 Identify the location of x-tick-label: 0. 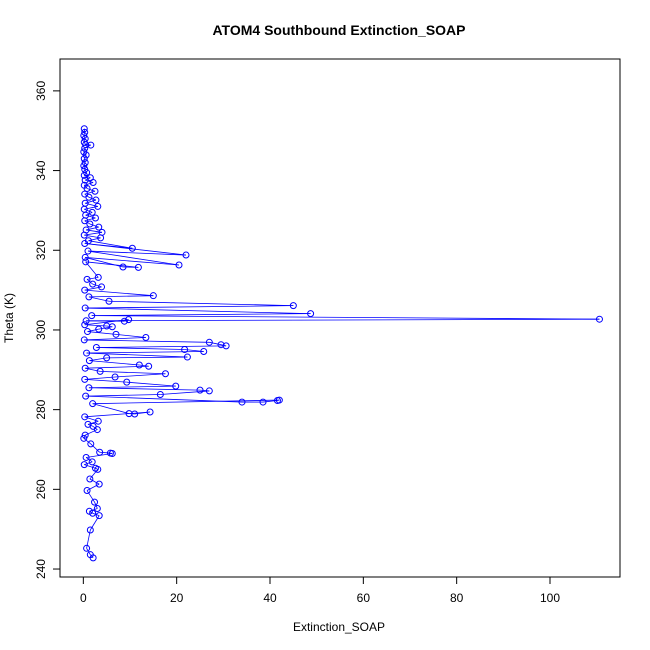
(83, 598).